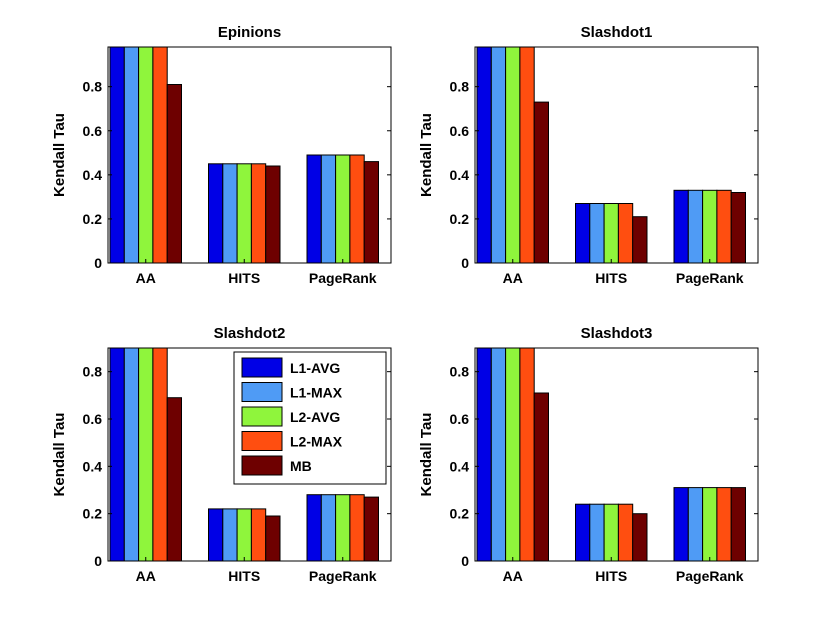 The height and width of the screenshot is (631, 830). Describe the element at coordinates (262, 465) in the screenshot. I see `legend-swatch-mb` at that location.